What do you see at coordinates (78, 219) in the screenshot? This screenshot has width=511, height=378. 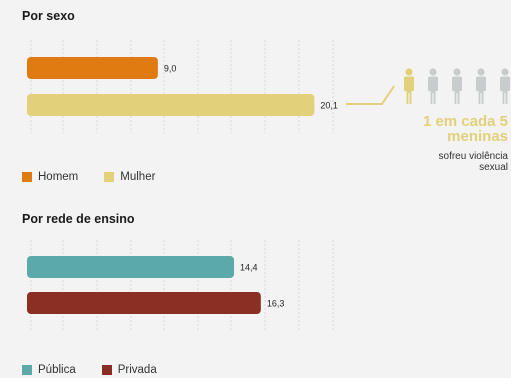 I see `section-title-rede: Por rede de ensino` at bounding box center [78, 219].